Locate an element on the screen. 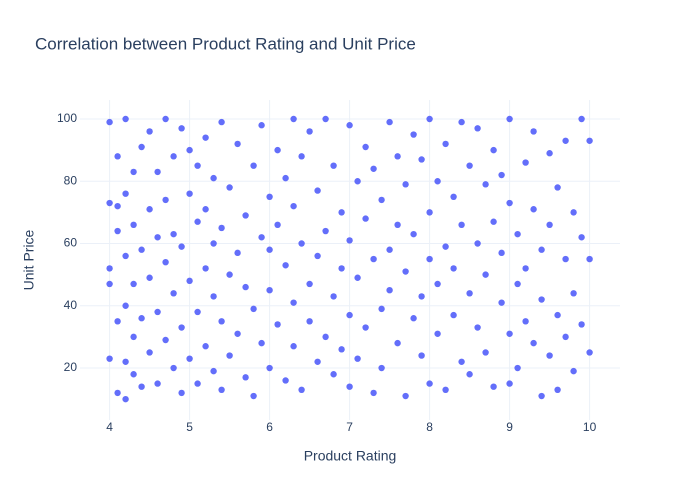 The image size is (700, 500). x-tick-label: 6 is located at coordinates (269, 427).